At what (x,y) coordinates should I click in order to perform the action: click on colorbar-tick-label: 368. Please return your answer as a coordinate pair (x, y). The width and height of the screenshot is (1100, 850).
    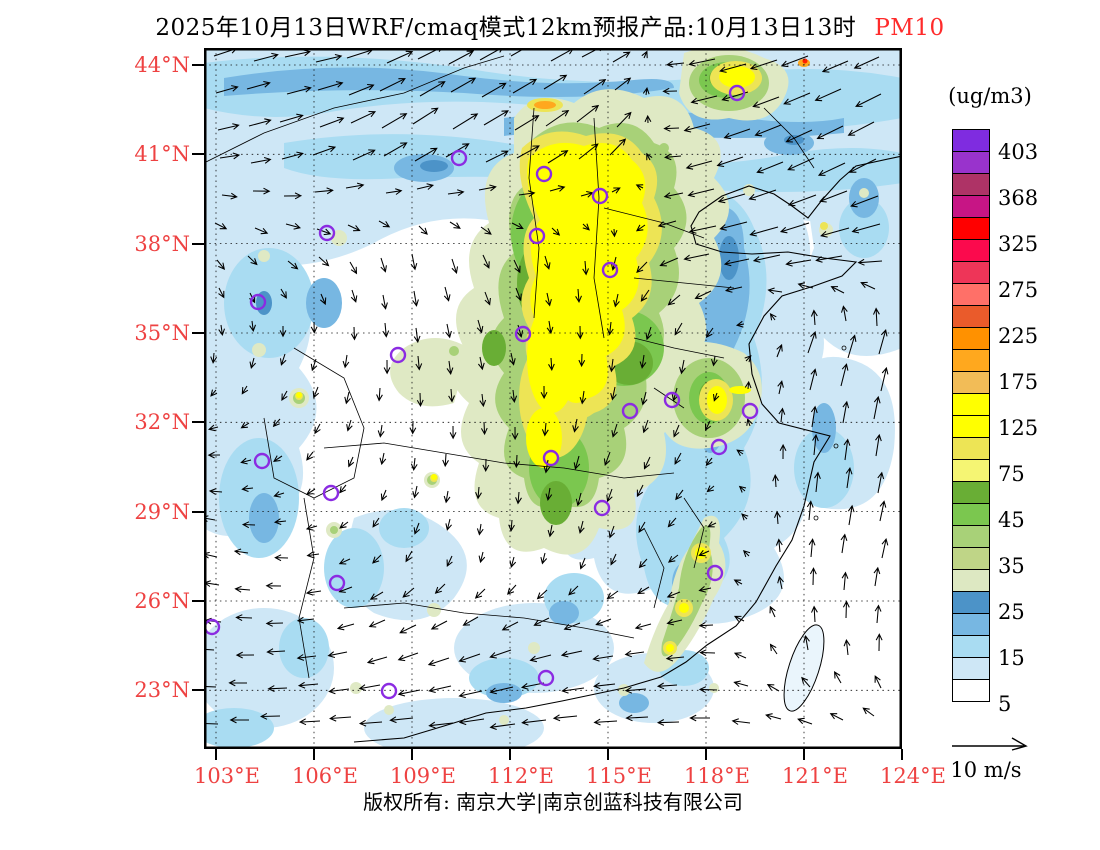
    Looking at the image, I should click on (1018, 198).